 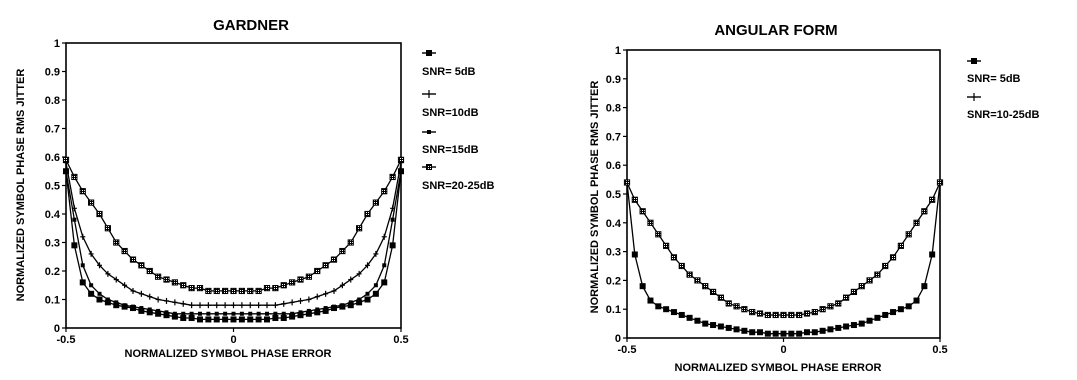 I want to click on legend-filled-square-marker, so click(x=429, y=53).